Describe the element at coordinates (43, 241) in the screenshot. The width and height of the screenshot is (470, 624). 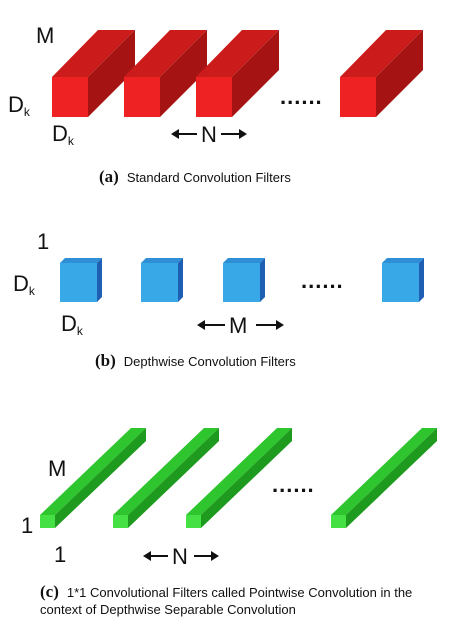
I see `depth-label: 1` at that location.